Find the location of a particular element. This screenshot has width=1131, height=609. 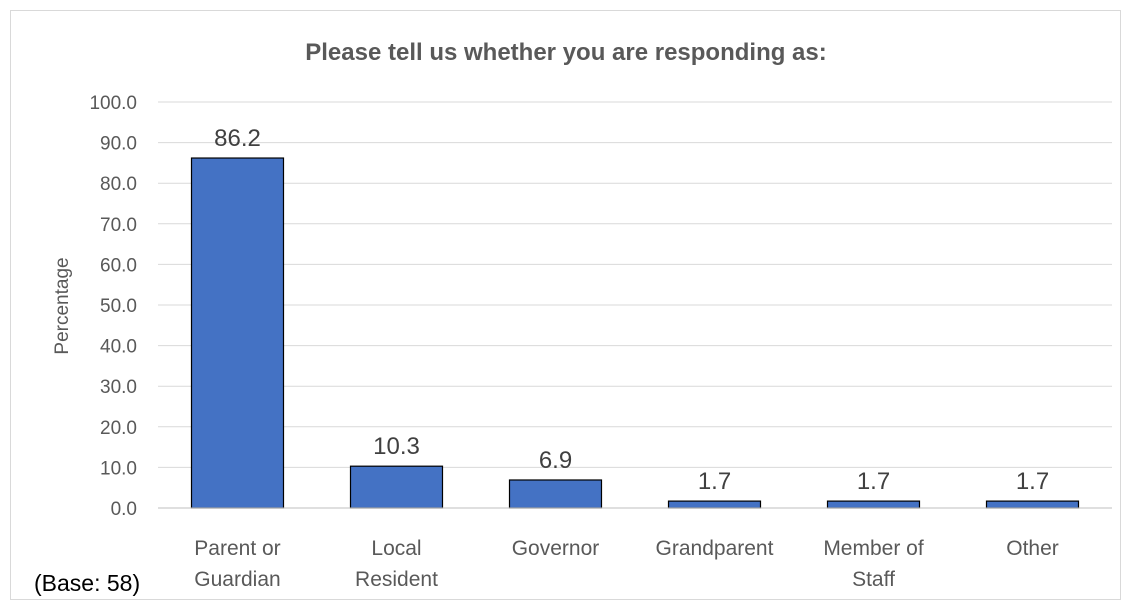

category-label: Guardian is located at coordinates (237, 579).